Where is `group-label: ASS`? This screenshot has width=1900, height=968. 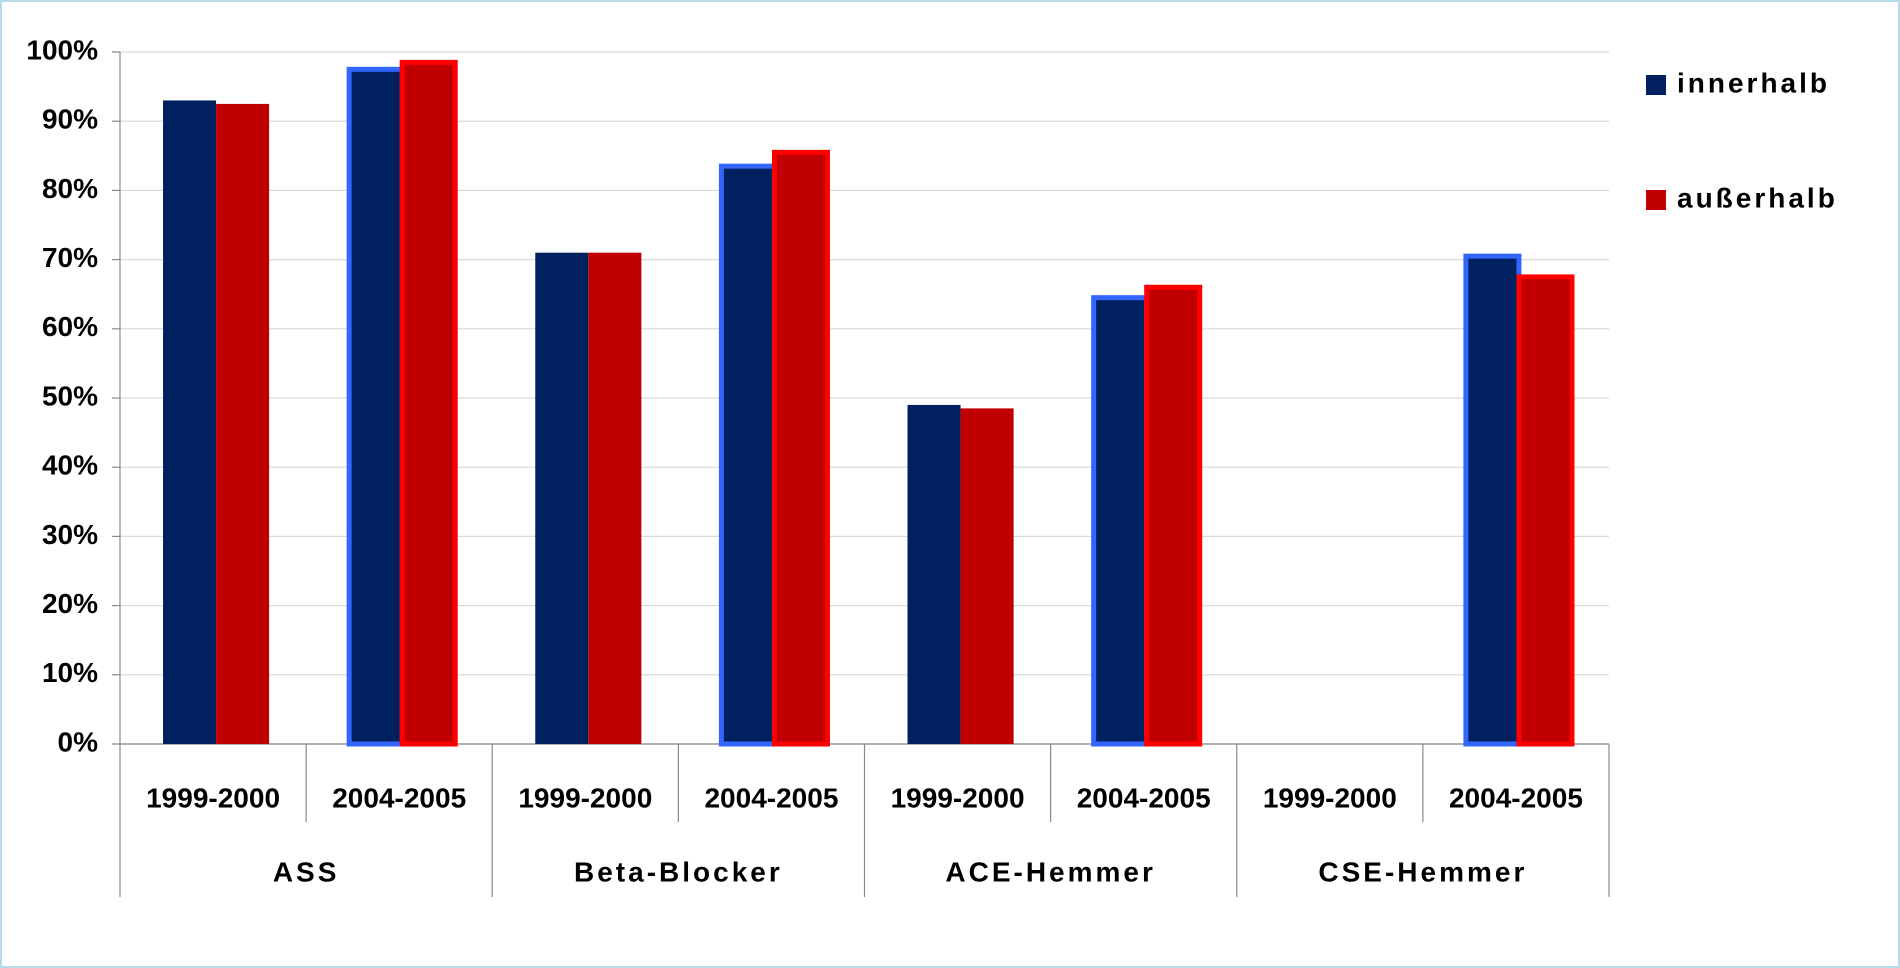 group-label: ASS is located at coordinates (306, 871).